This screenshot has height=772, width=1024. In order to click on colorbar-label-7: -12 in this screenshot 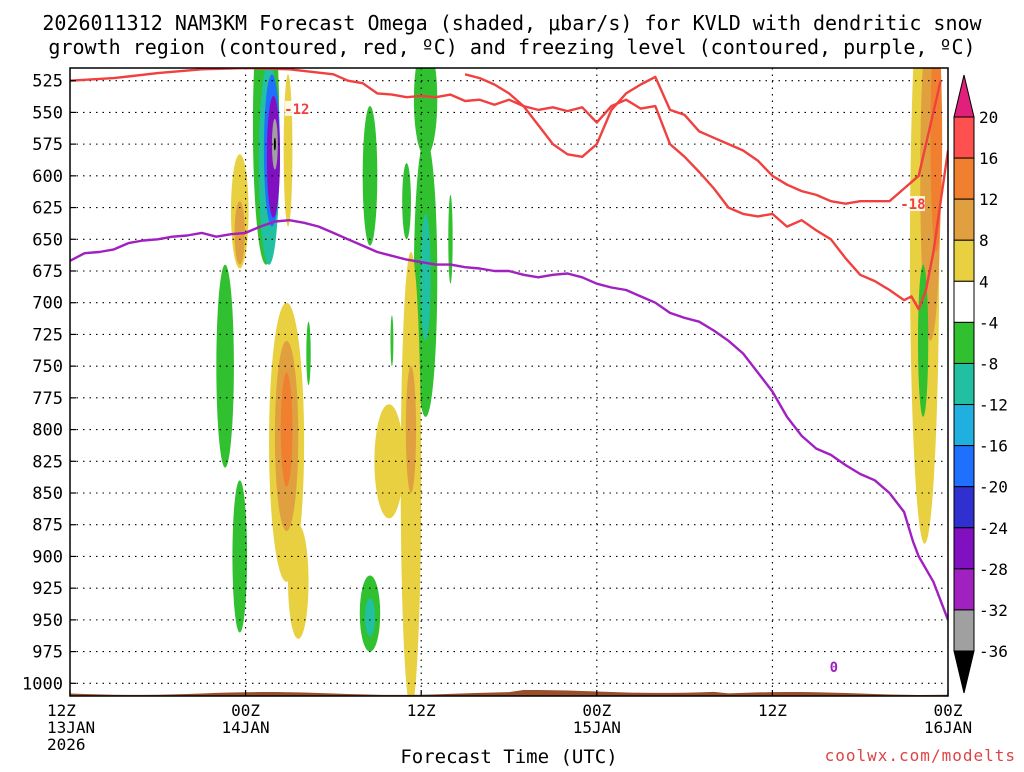, I will do `click(993, 405)`.